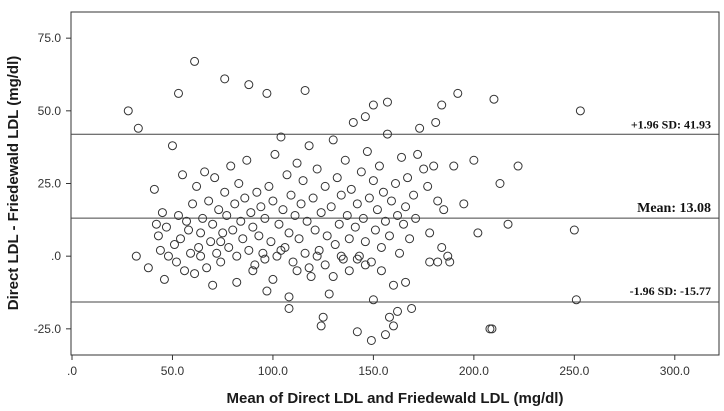  I want to click on y-tick-label: .0, so click(56, 256).